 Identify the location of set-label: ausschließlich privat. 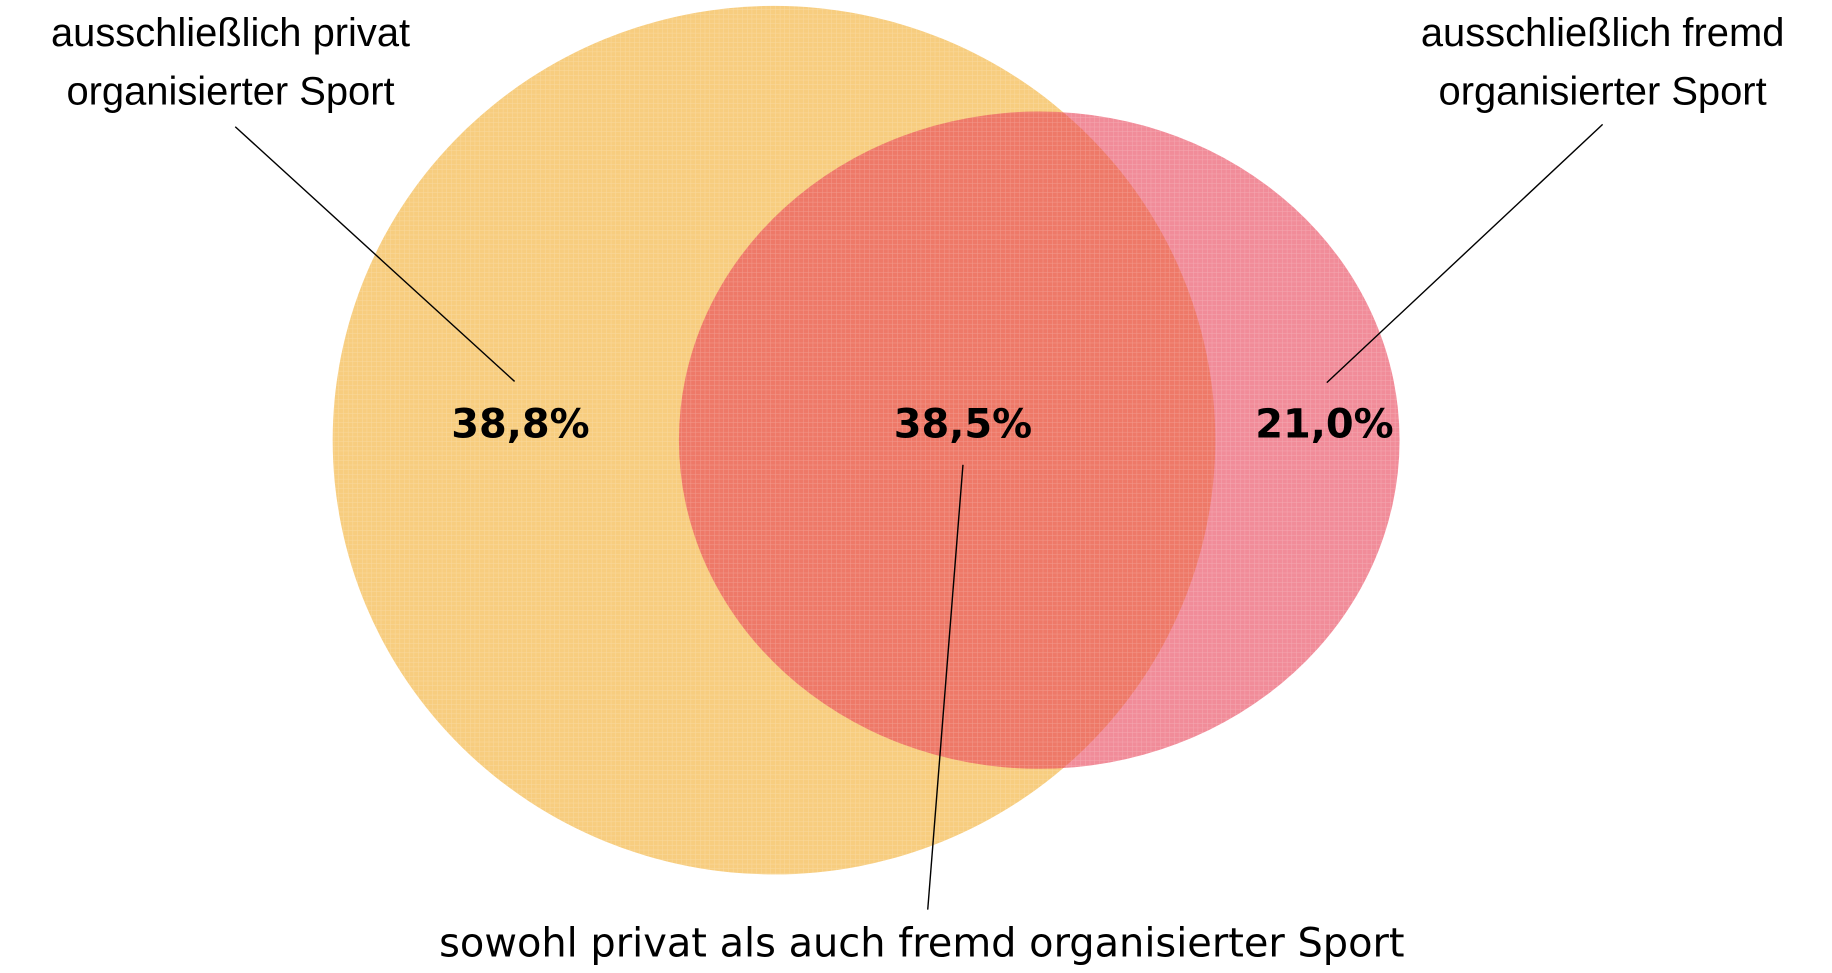
(230, 33).